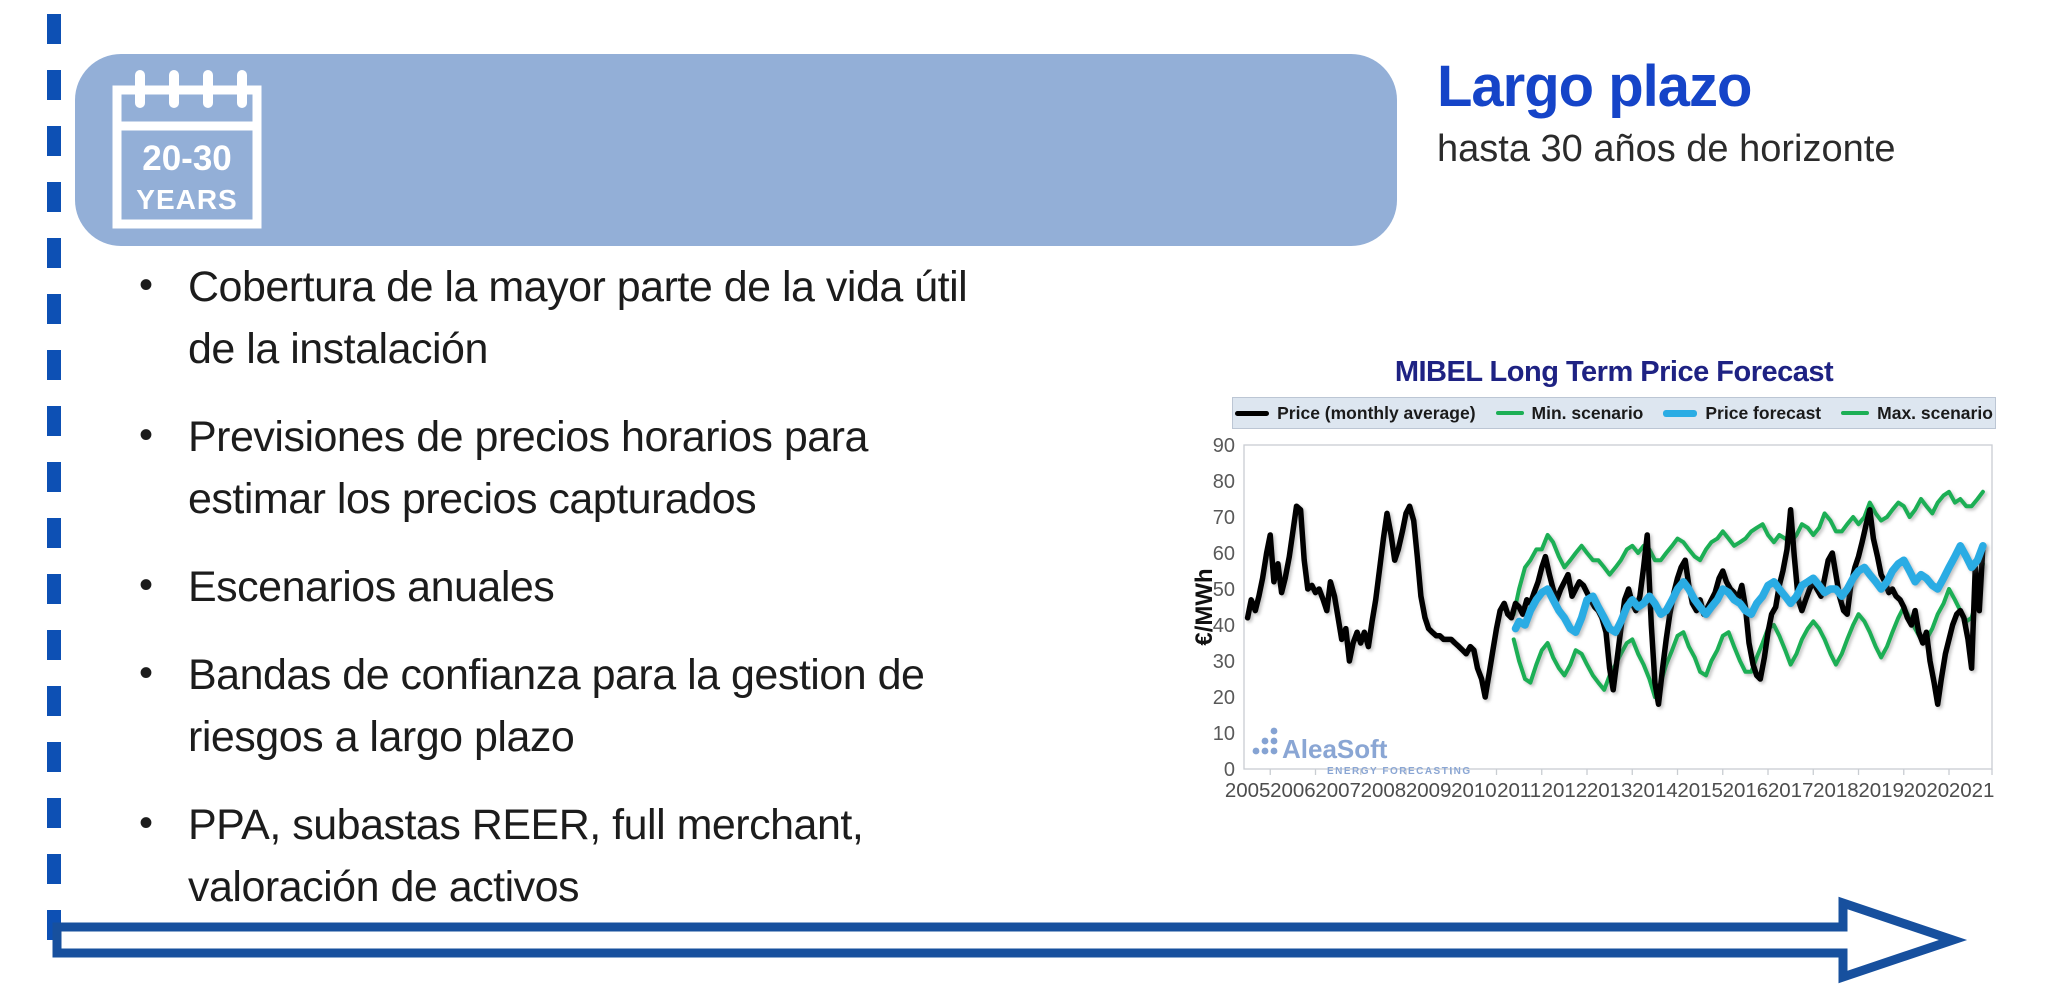 Image resolution: width=2048 pixels, height=990 pixels. I want to click on svg-text: 2015, so click(1700, 790).